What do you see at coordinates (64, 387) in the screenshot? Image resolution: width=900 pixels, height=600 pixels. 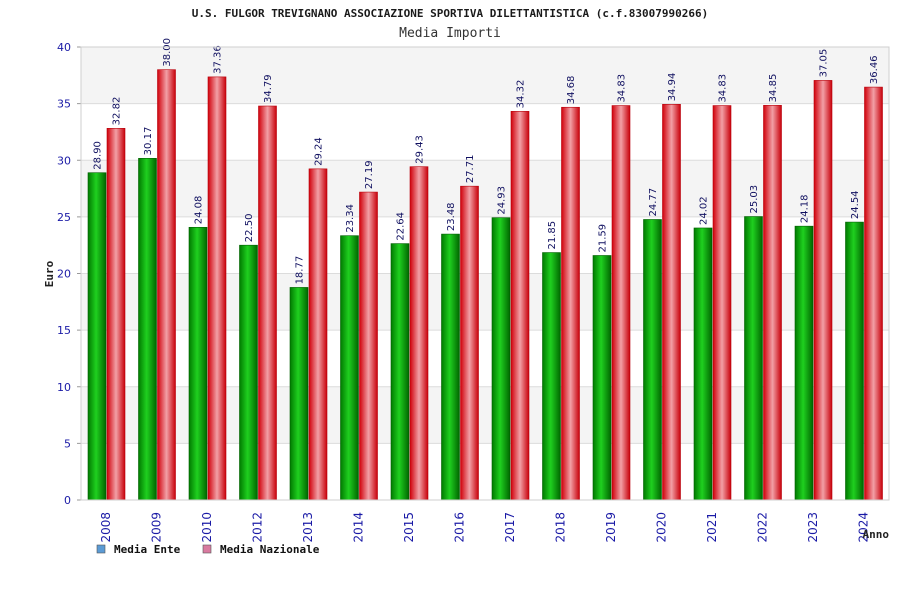 I see `y-tick-label: 10` at bounding box center [64, 387].